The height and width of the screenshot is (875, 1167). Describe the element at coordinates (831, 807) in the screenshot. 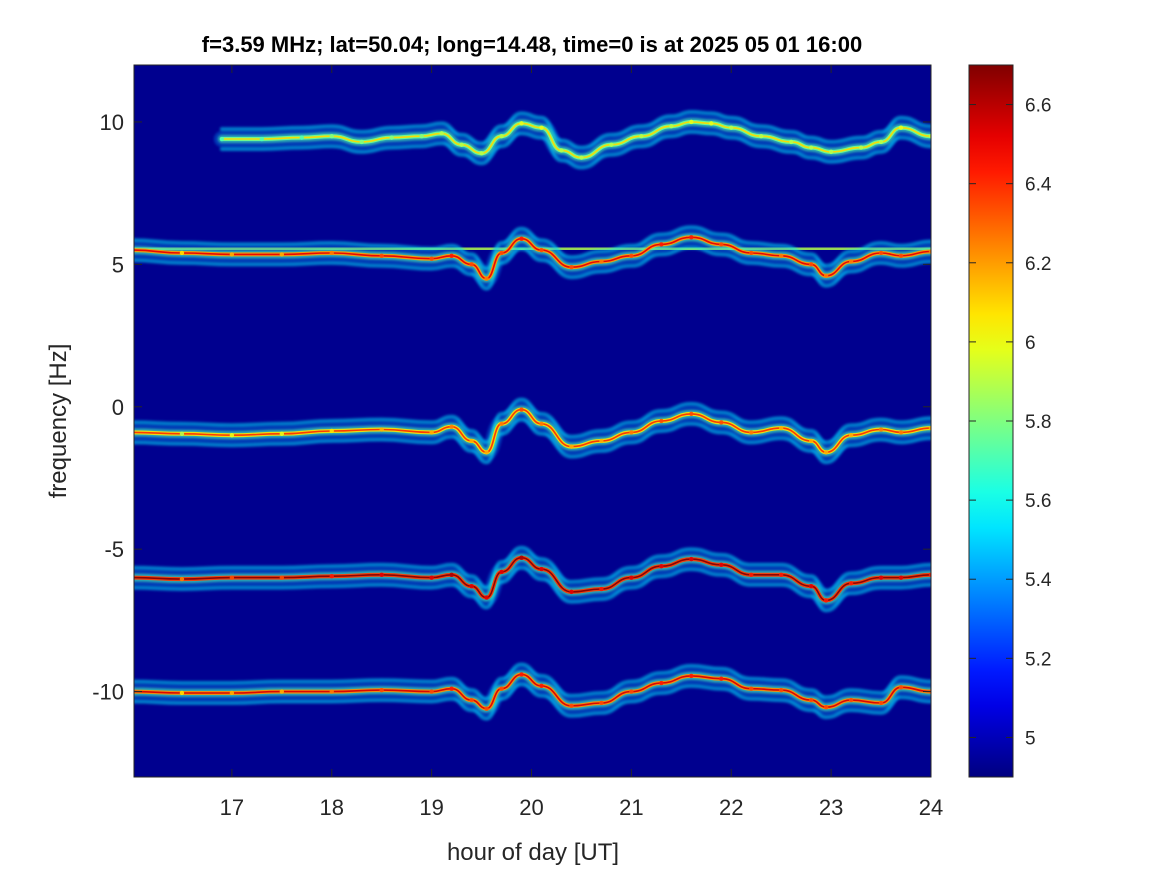

I see `x-tick-label: 23` at that location.